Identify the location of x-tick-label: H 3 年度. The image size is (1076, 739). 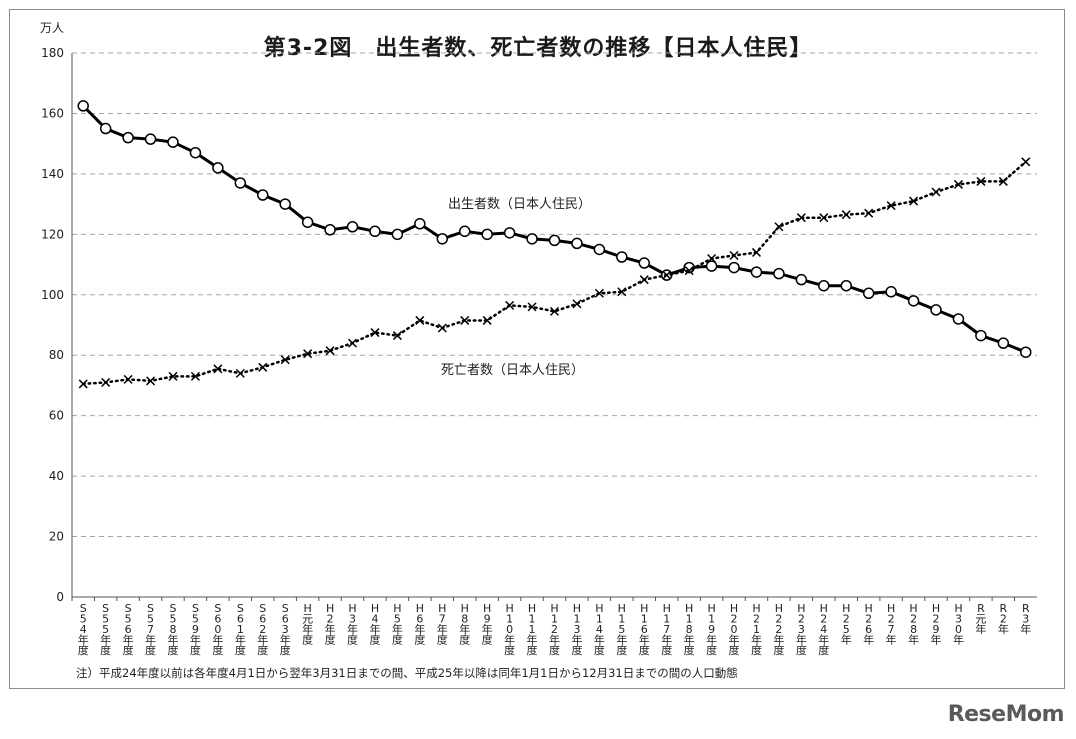
(352, 624).